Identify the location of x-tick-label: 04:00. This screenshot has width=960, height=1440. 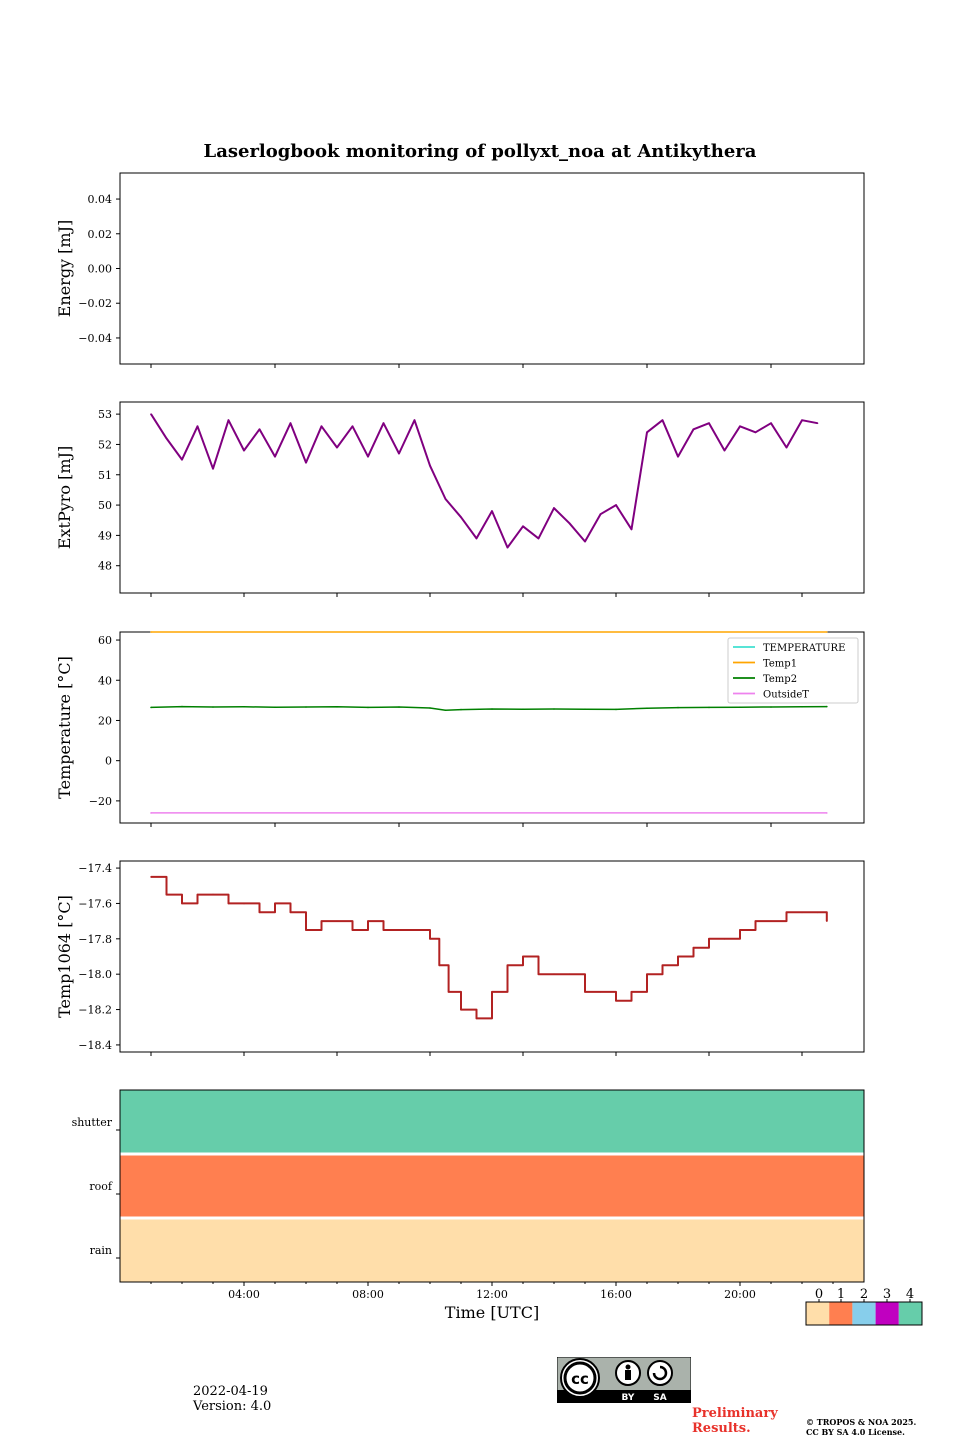
(244, 1294).